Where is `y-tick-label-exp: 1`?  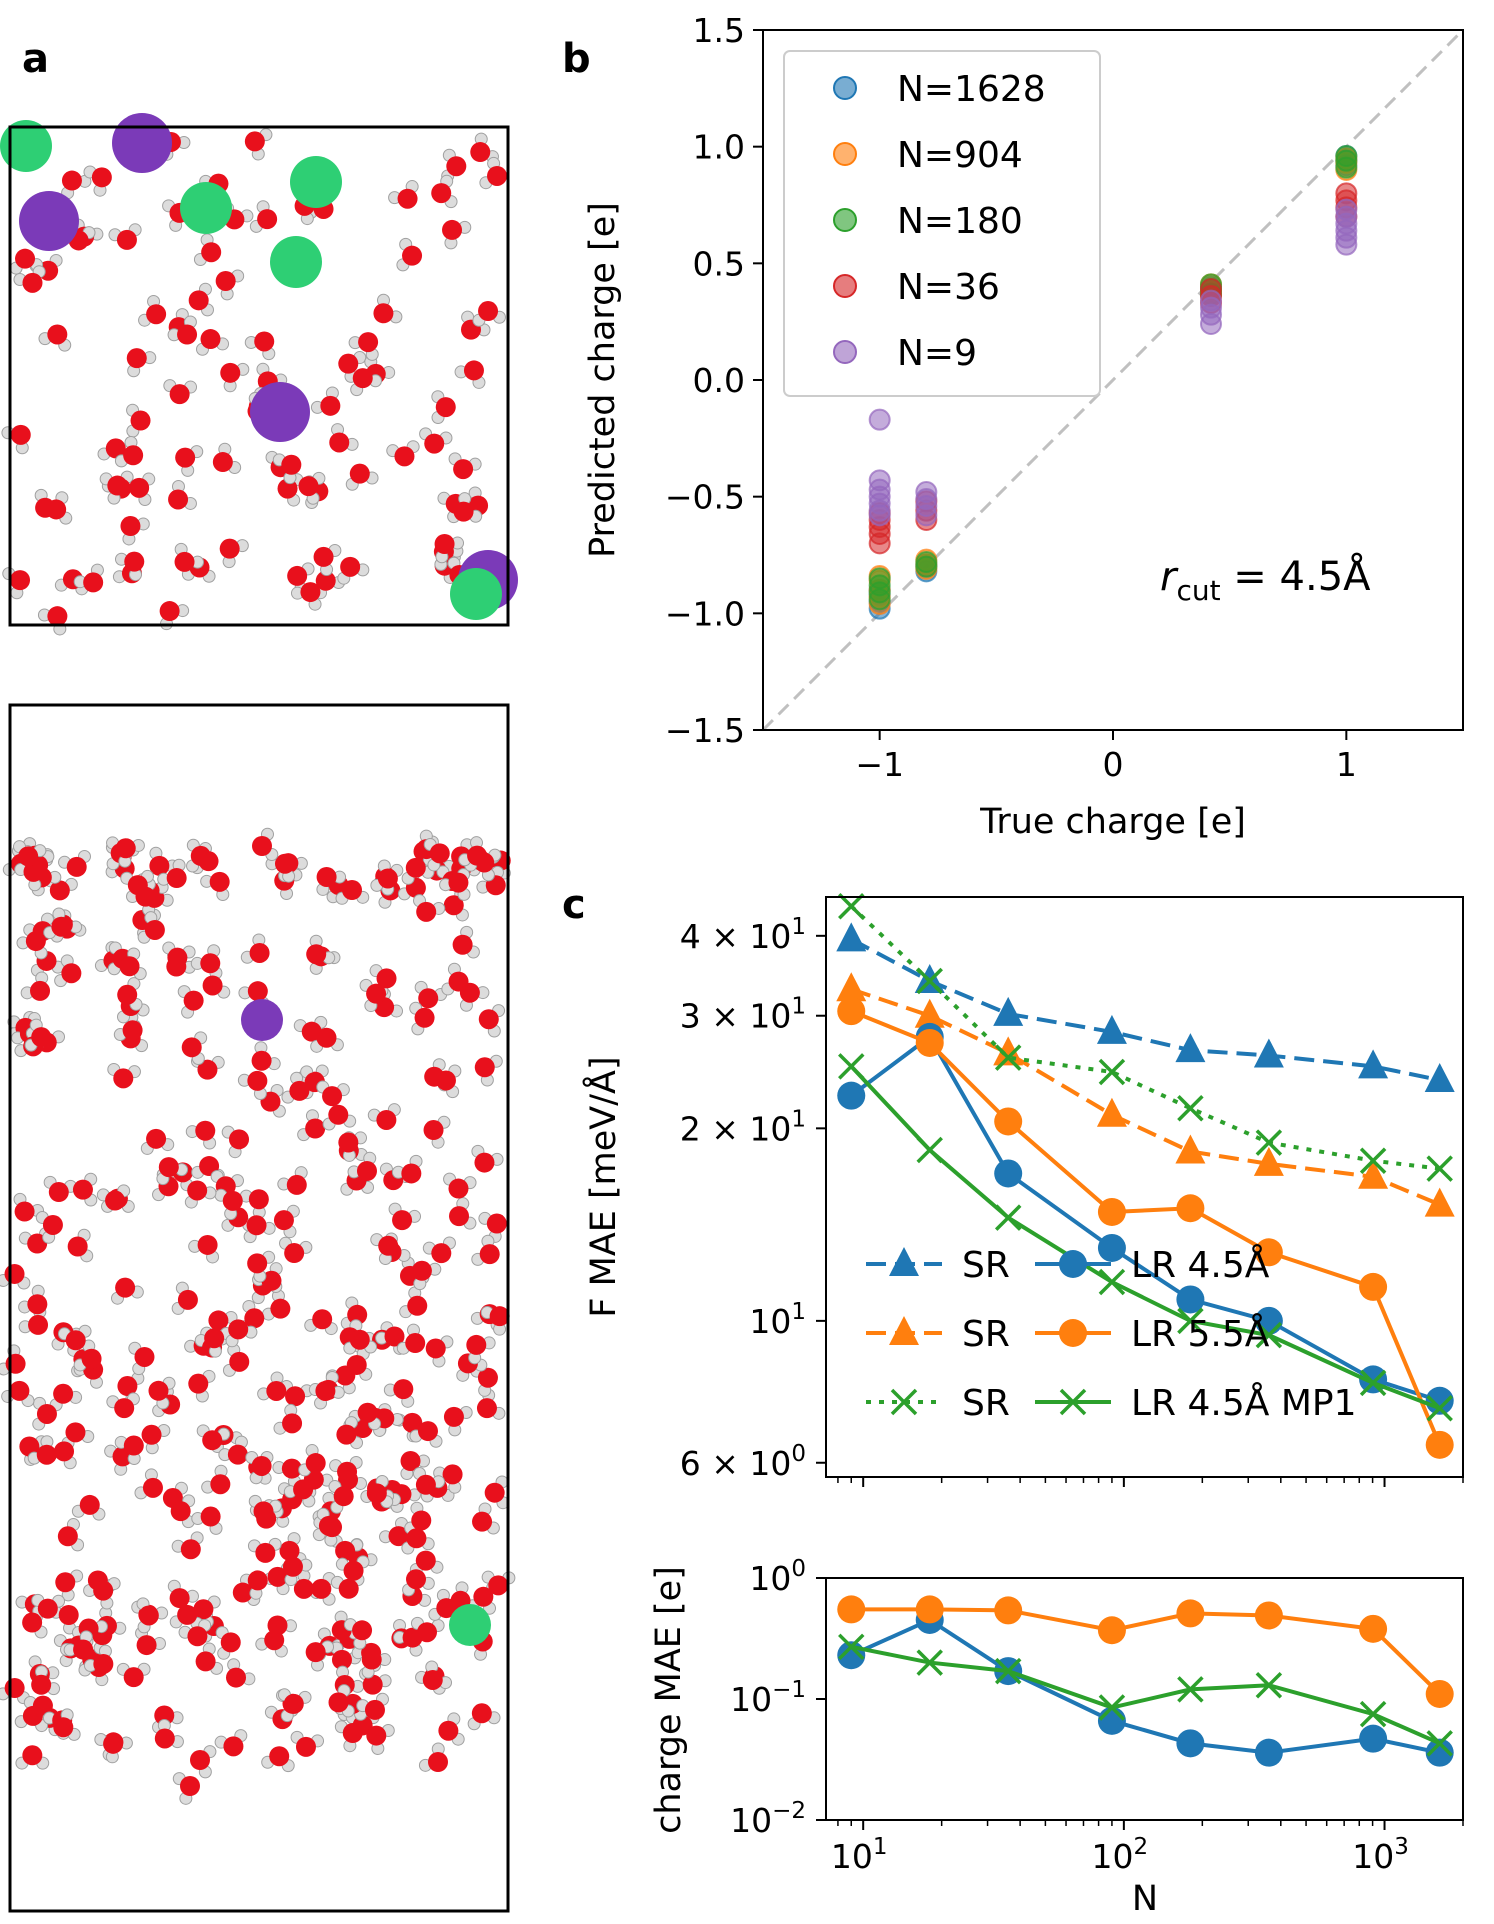 y-tick-label-exp: 1 is located at coordinates (798, 1119).